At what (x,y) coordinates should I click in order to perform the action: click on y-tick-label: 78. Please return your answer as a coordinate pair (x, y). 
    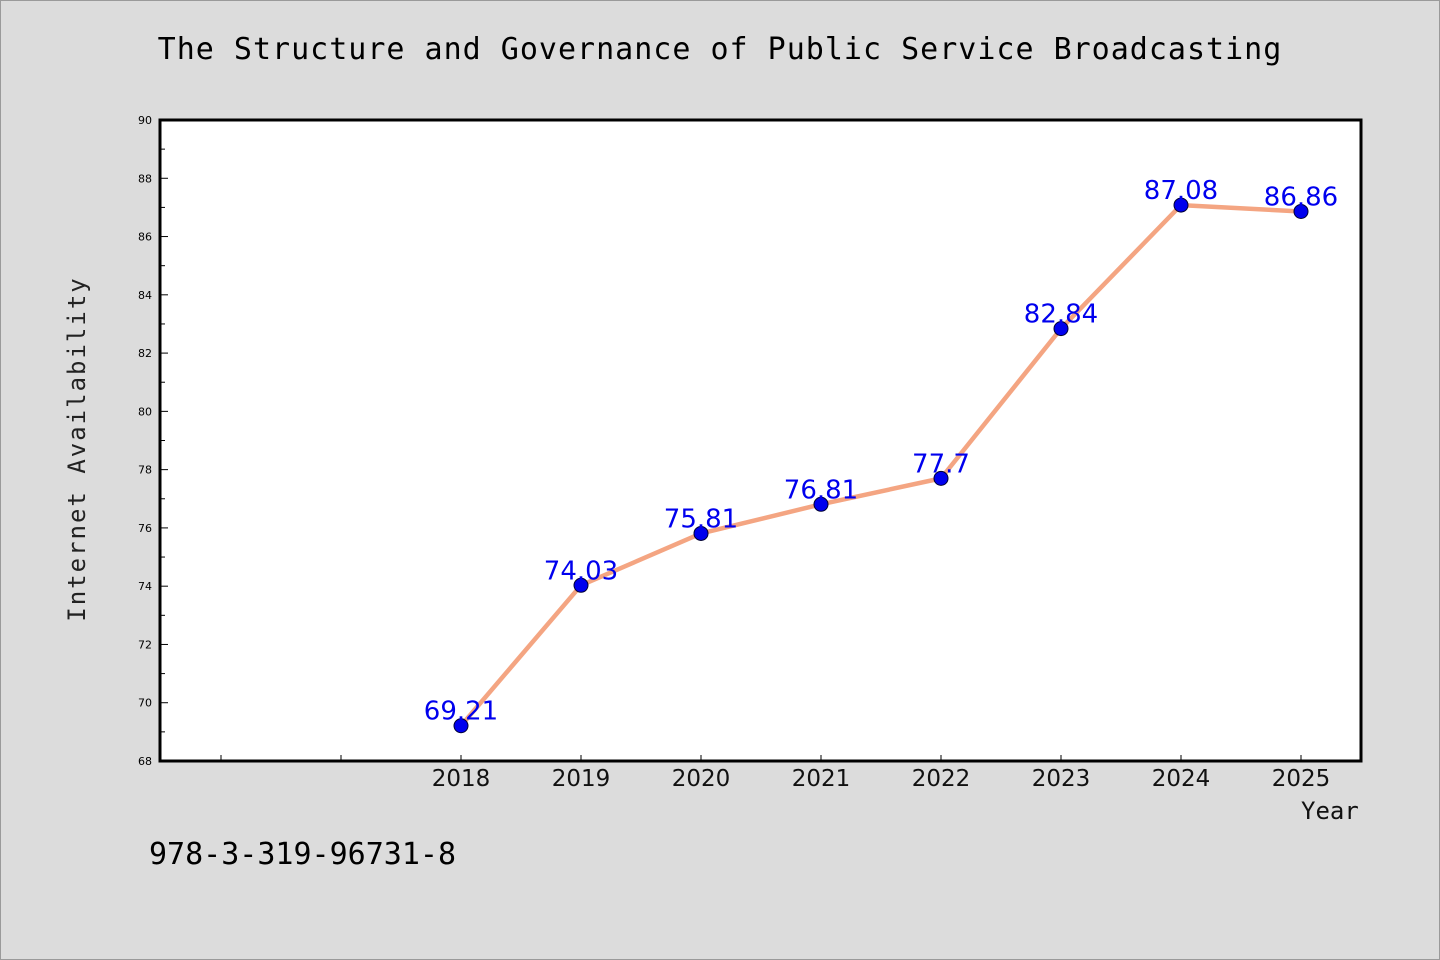
    Looking at the image, I should click on (145, 470).